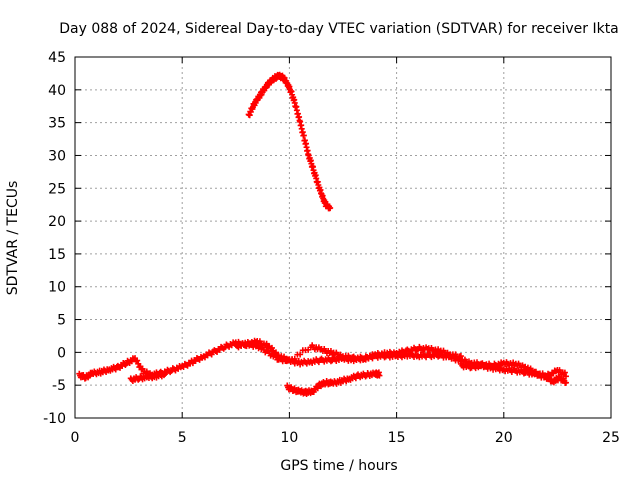 This screenshot has height=480, width=640. What do you see at coordinates (61, 321) in the screenshot?
I see `y-tick-label: 5` at bounding box center [61, 321].